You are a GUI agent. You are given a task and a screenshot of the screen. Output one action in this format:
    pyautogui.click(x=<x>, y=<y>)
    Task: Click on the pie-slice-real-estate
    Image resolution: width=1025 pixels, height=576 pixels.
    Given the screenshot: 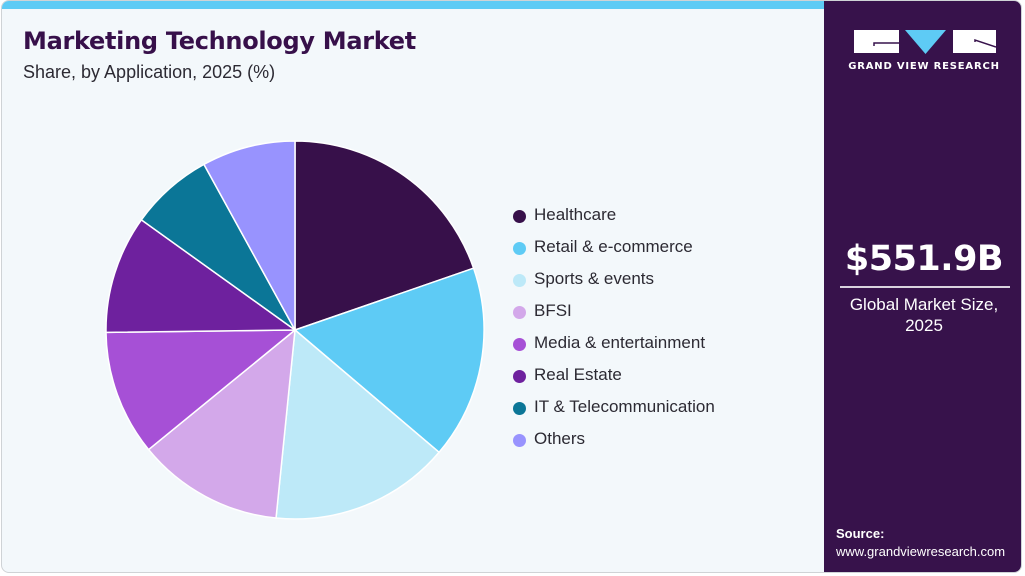 What is the action you would take?
    pyautogui.click(x=201, y=276)
    